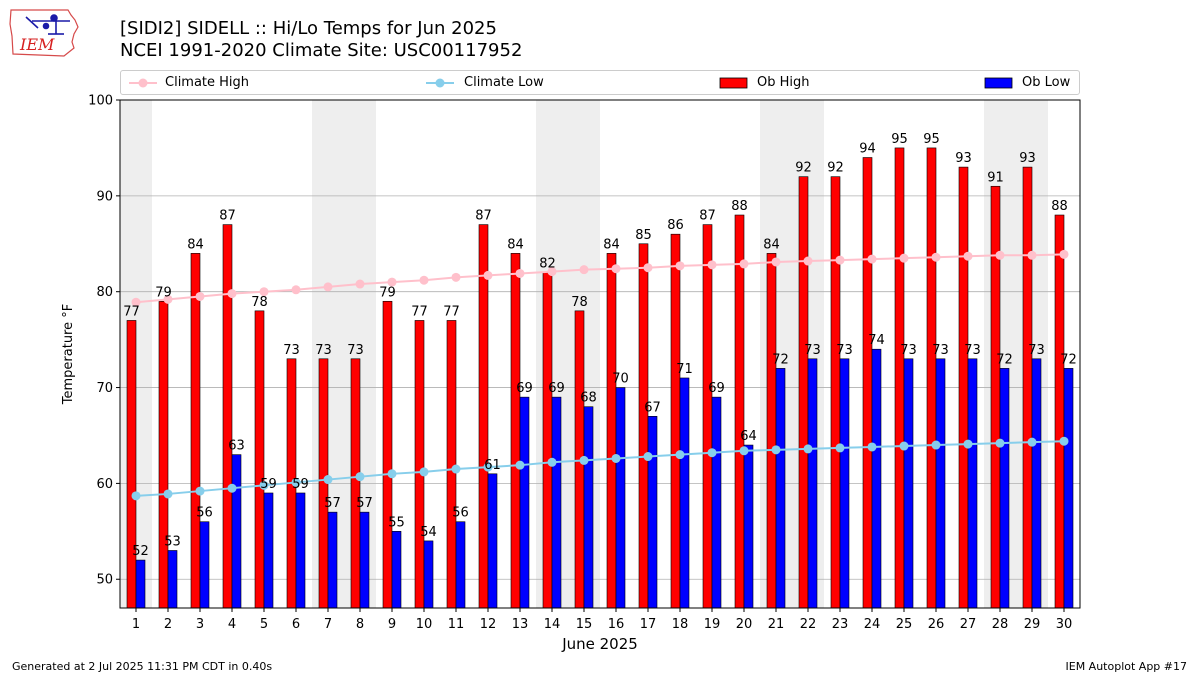 The width and height of the screenshot is (1200, 675). I want to click on label-ob-high-29: 93, so click(1027, 158).